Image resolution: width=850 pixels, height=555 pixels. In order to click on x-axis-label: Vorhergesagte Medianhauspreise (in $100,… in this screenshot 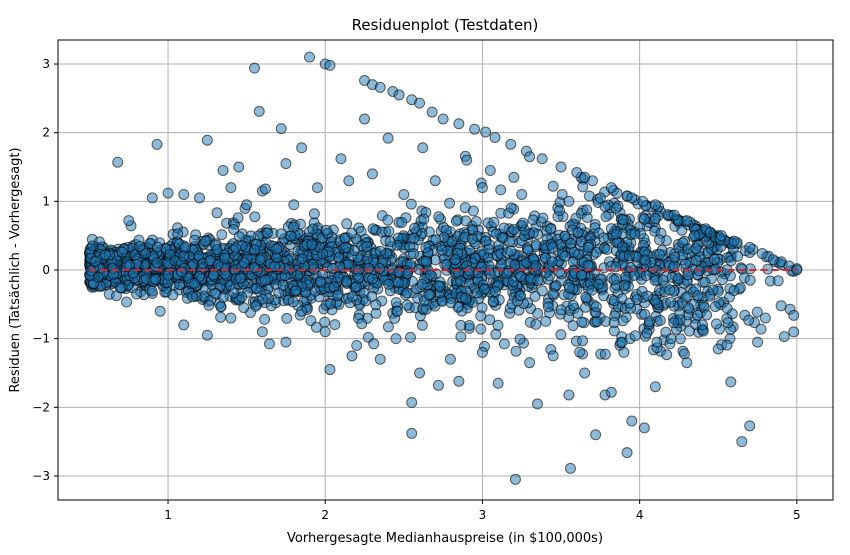, I will do `click(445, 538)`.